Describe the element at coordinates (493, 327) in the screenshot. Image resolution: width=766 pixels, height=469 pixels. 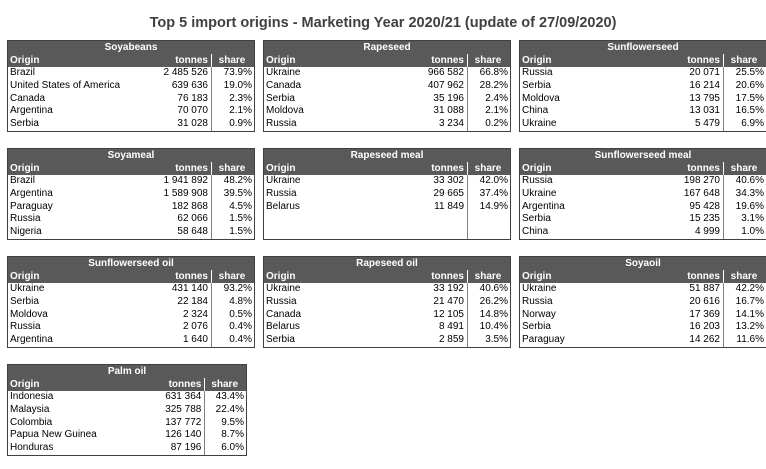
I see `cell-share: 10.4%` at that location.